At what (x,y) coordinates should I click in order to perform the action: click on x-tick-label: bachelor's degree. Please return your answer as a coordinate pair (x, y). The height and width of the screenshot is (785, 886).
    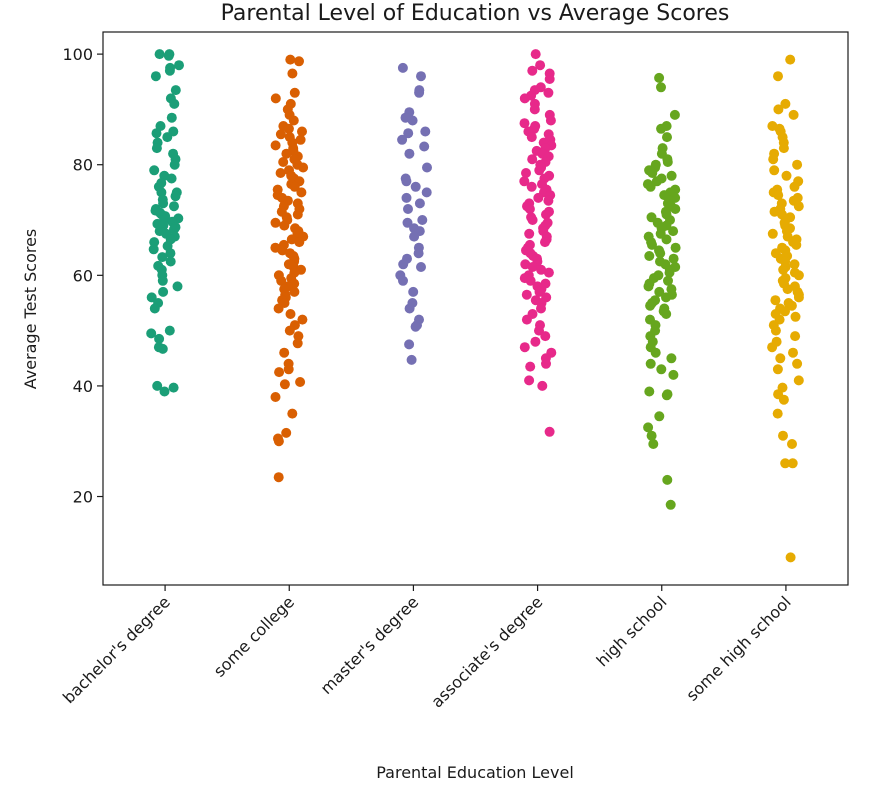
    Looking at the image, I should click on (116, 649).